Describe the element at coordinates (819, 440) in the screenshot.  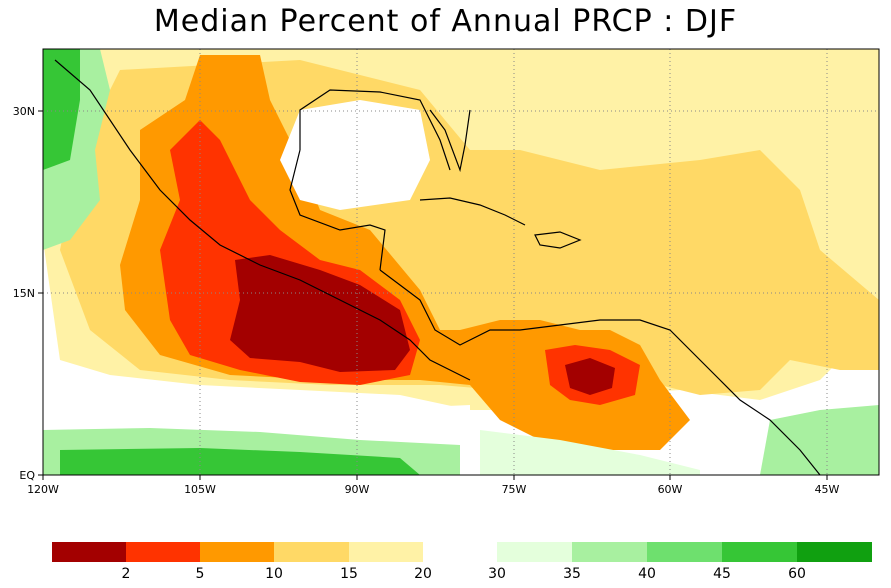
I see `precip-region-30-45-atlantic-south` at that location.